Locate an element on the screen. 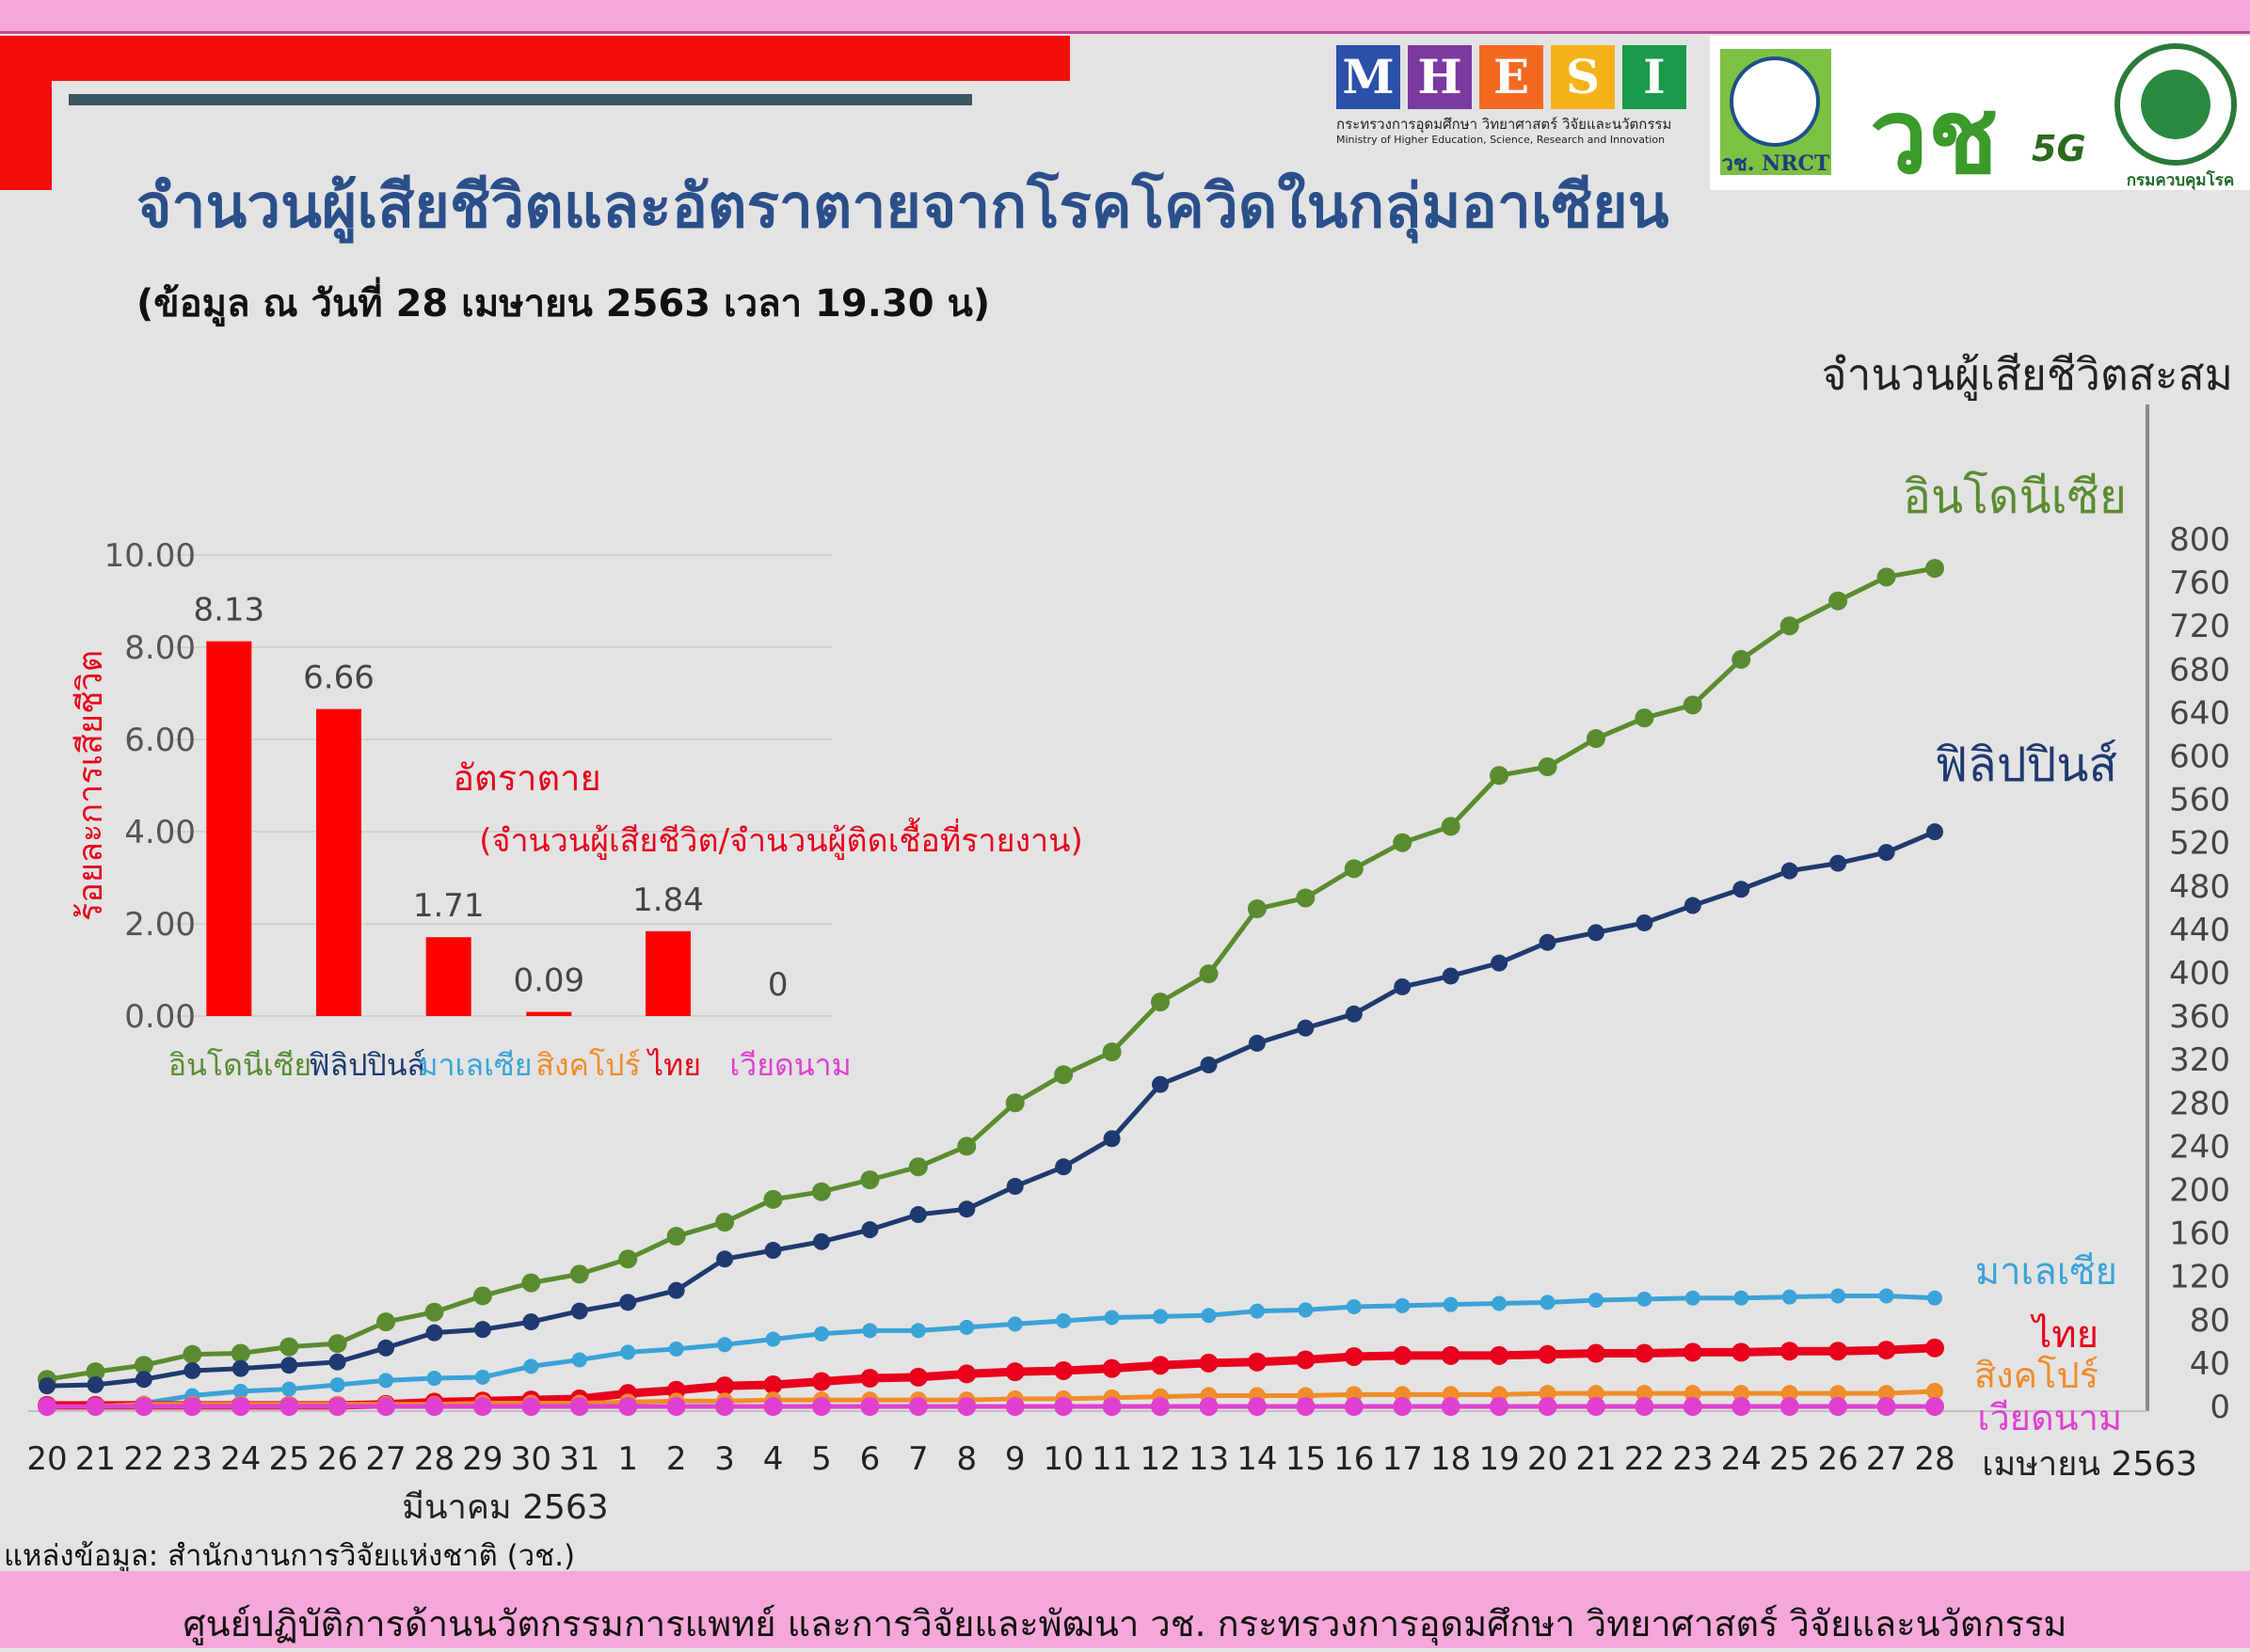  bar-value-label: 8.13 is located at coordinates (228, 610).